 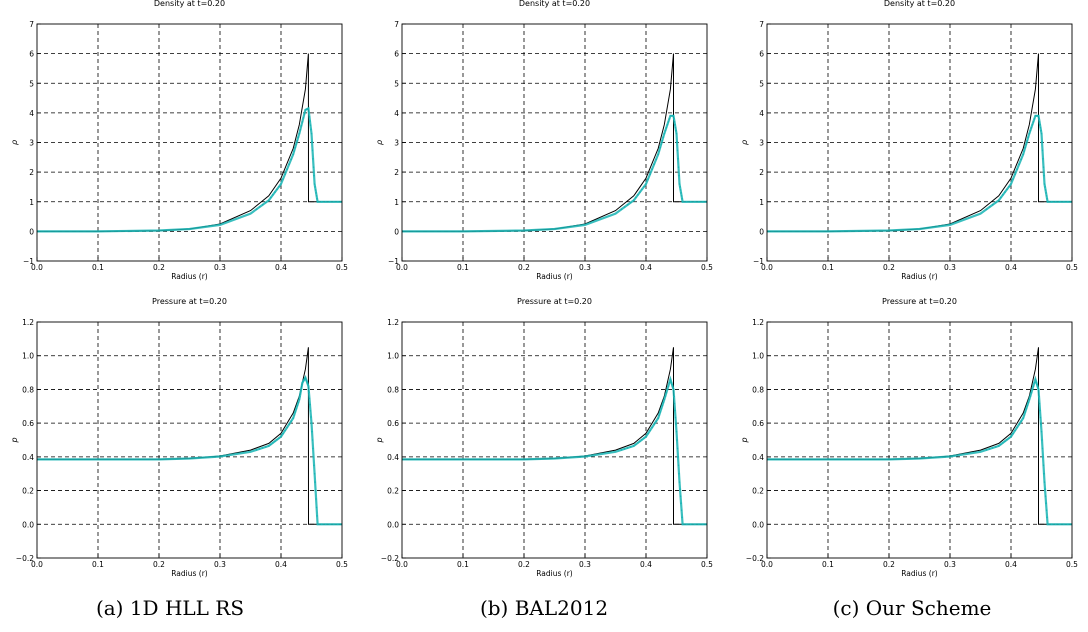 I want to click on caption-a: (a) 1D HLL RS, so click(x=170, y=608).